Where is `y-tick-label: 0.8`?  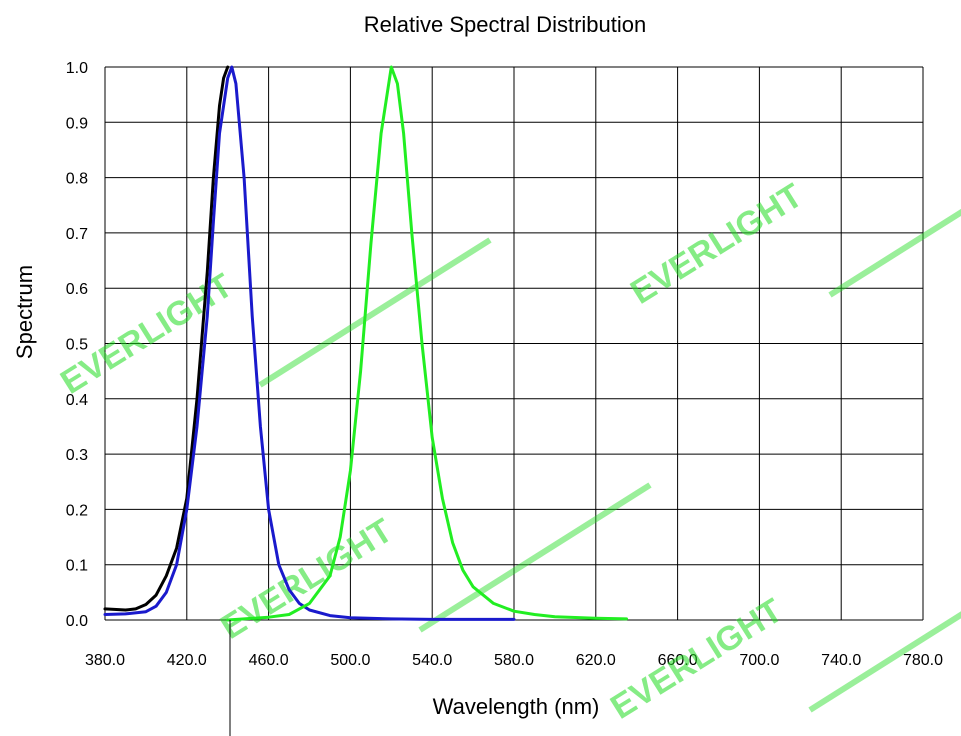 y-tick-label: 0.8 is located at coordinates (77, 179).